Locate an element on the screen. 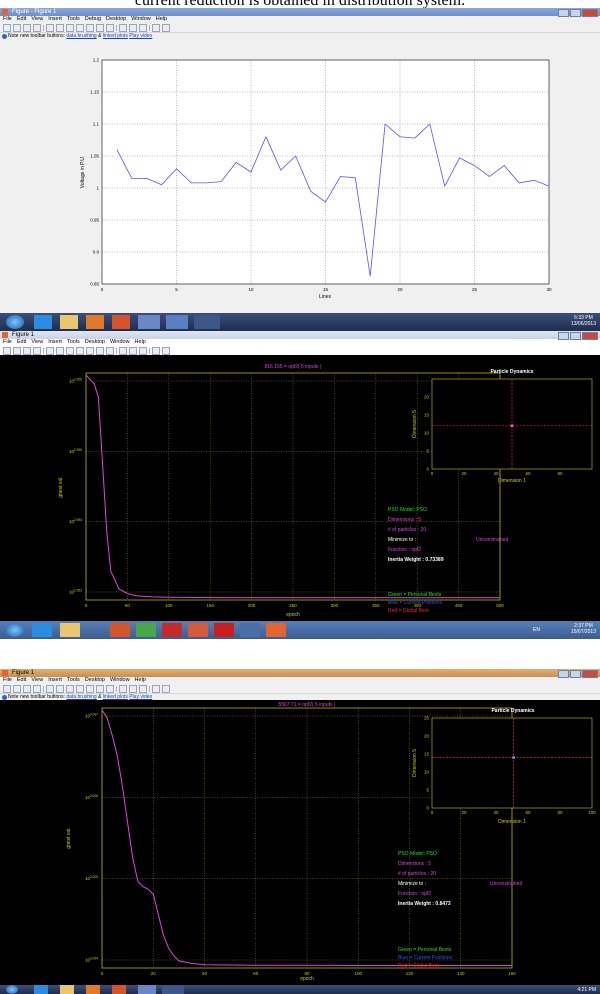 The height and width of the screenshot is (994, 600). language-indicator: EN is located at coordinates (536, 630).